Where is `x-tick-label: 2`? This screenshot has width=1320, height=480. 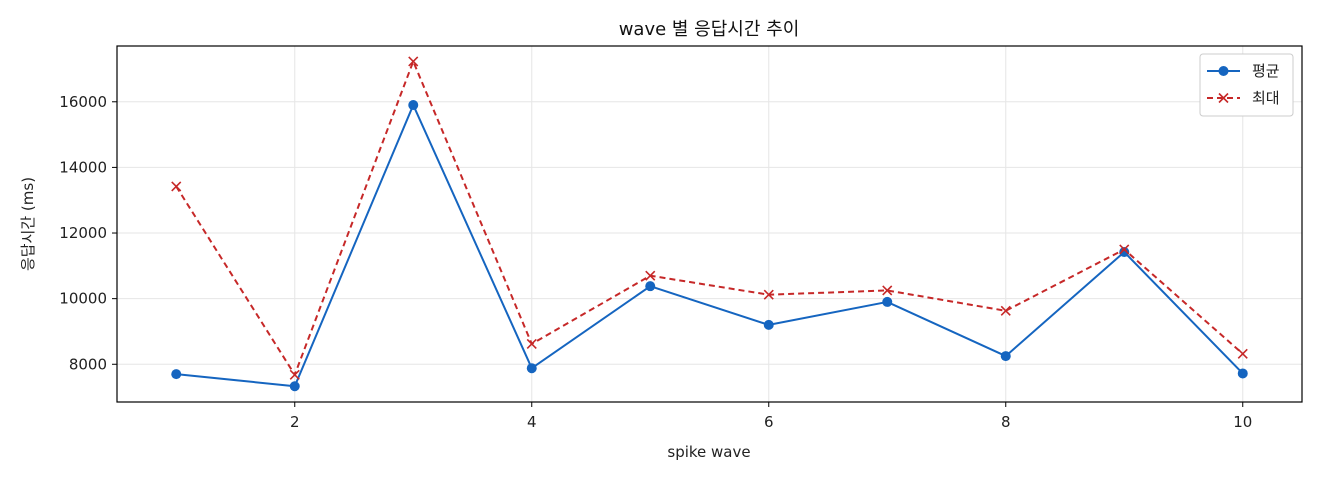
x-tick-label: 2 is located at coordinates (295, 422).